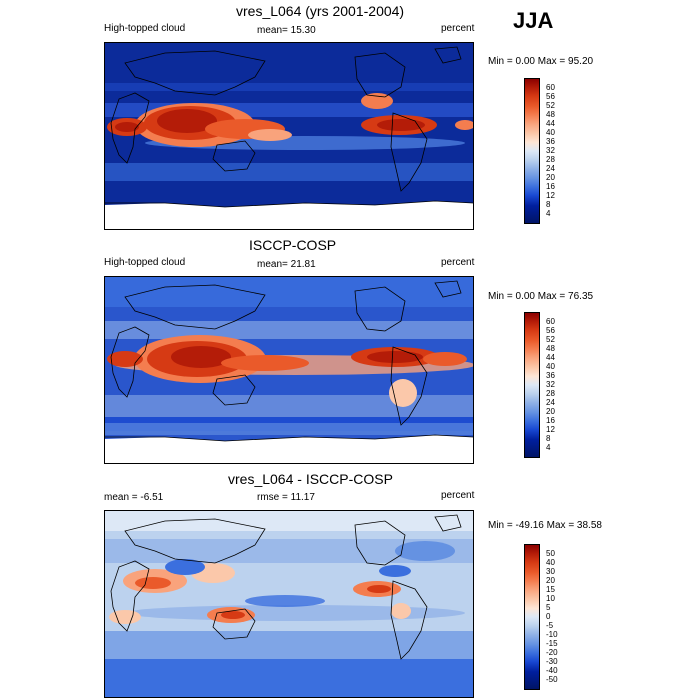 Image resolution: width=700 pixels, height=700 pixels. I want to click on panel-mean-label: mean= 21.81, so click(286, 264).